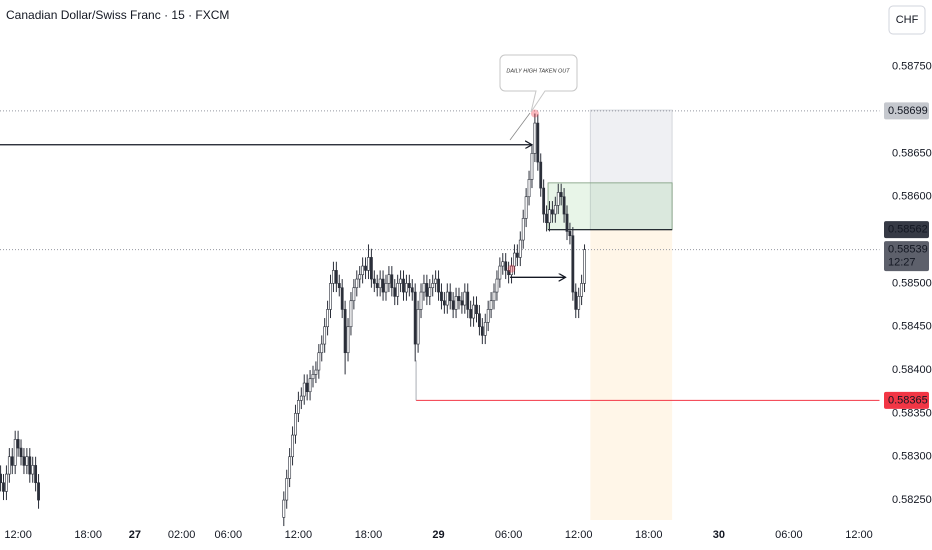 The width and height of the screenshot is (932, 550). Describe the element at coordinates (908, 250) in the screenshot. I see `last-price-tag: 0.58539` at that location.